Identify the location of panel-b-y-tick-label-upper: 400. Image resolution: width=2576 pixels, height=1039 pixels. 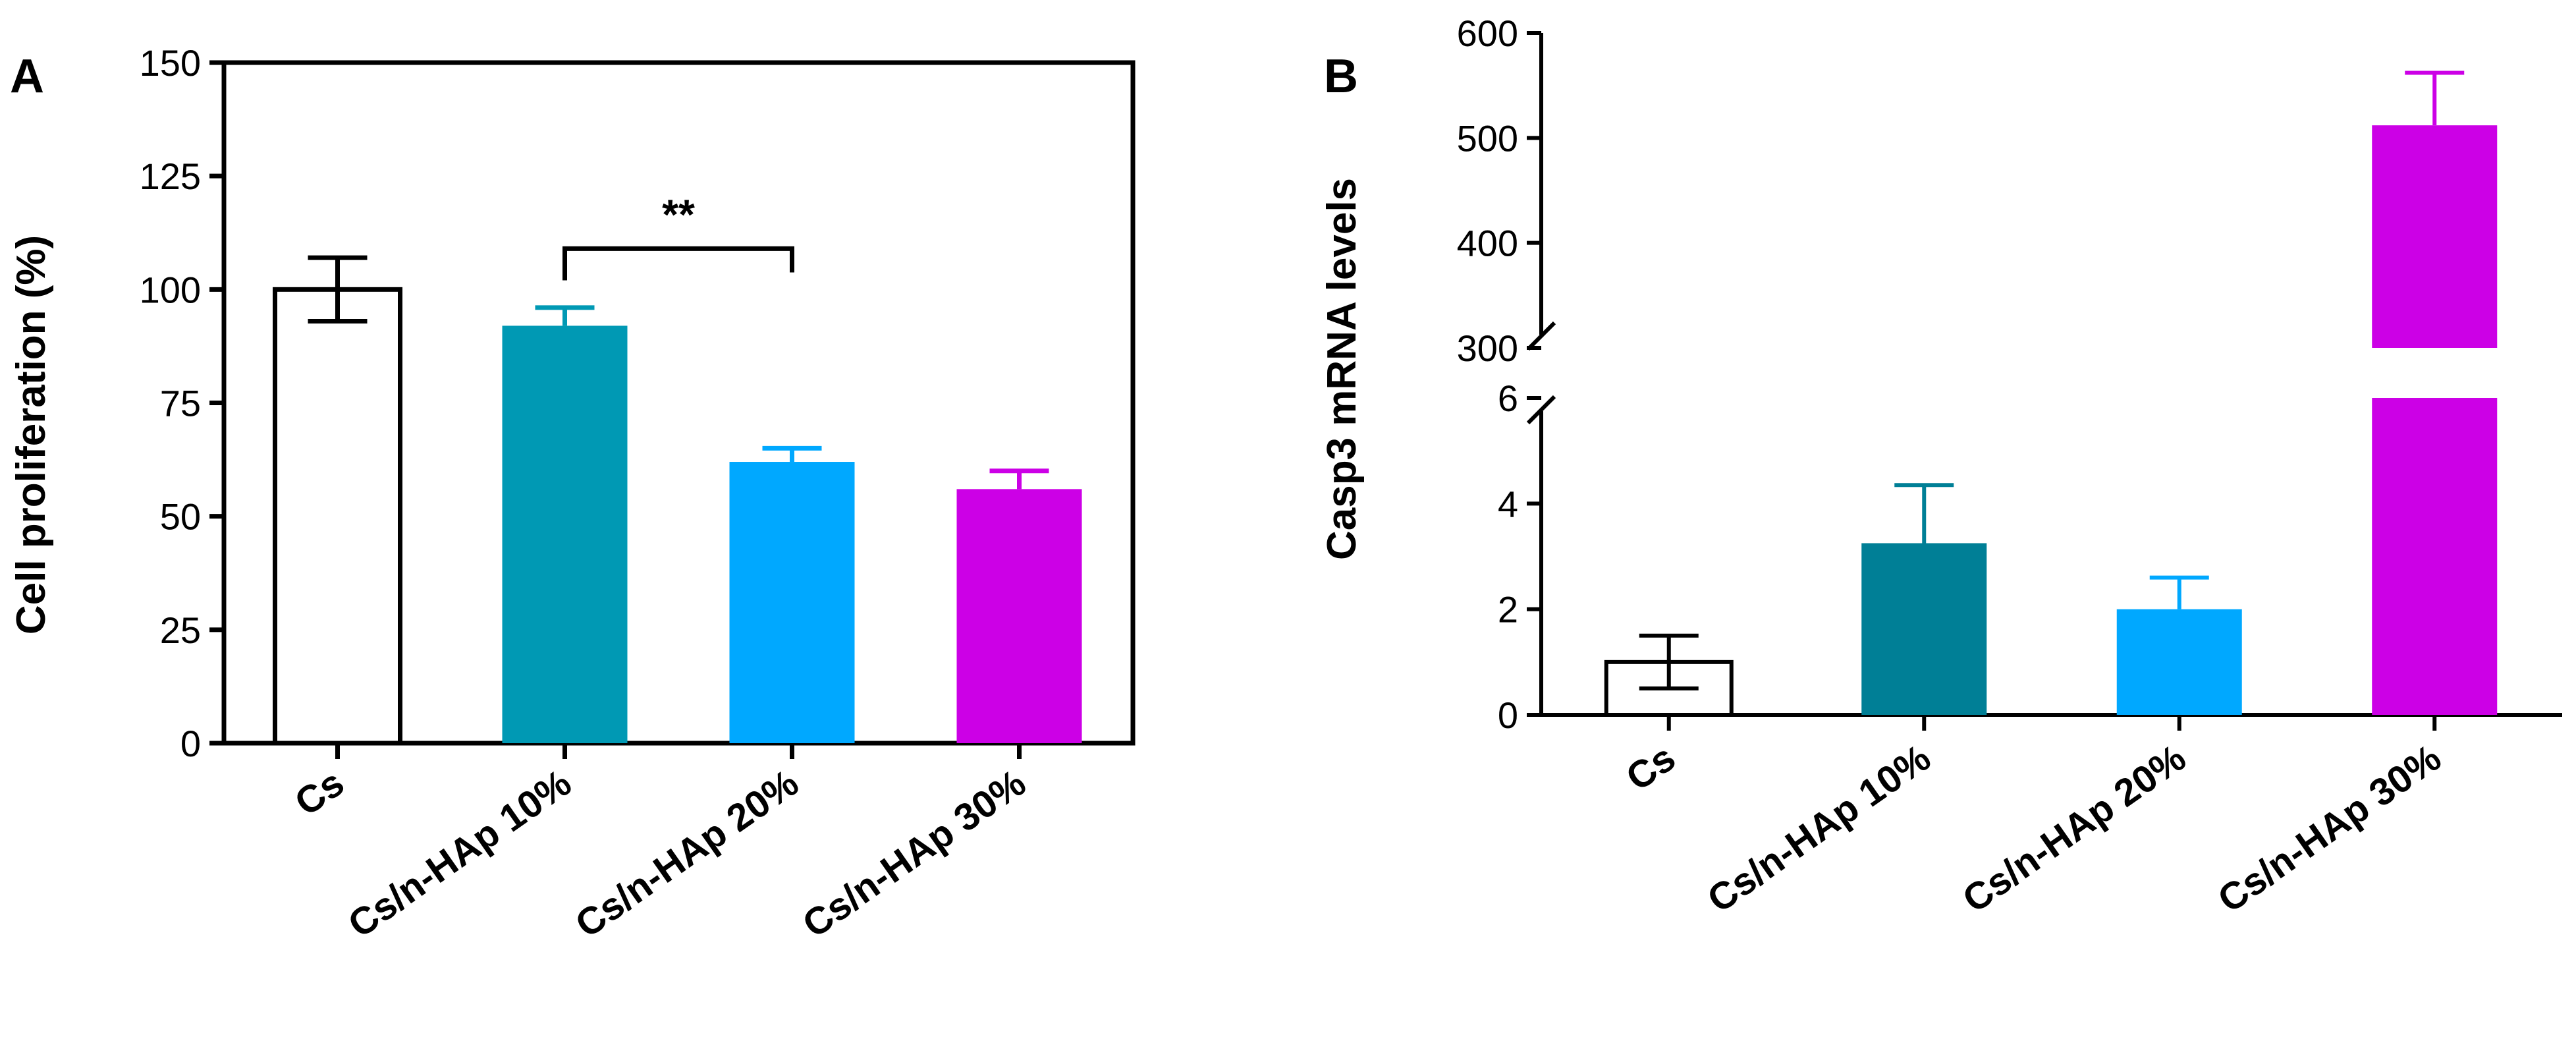
(1487, 243).